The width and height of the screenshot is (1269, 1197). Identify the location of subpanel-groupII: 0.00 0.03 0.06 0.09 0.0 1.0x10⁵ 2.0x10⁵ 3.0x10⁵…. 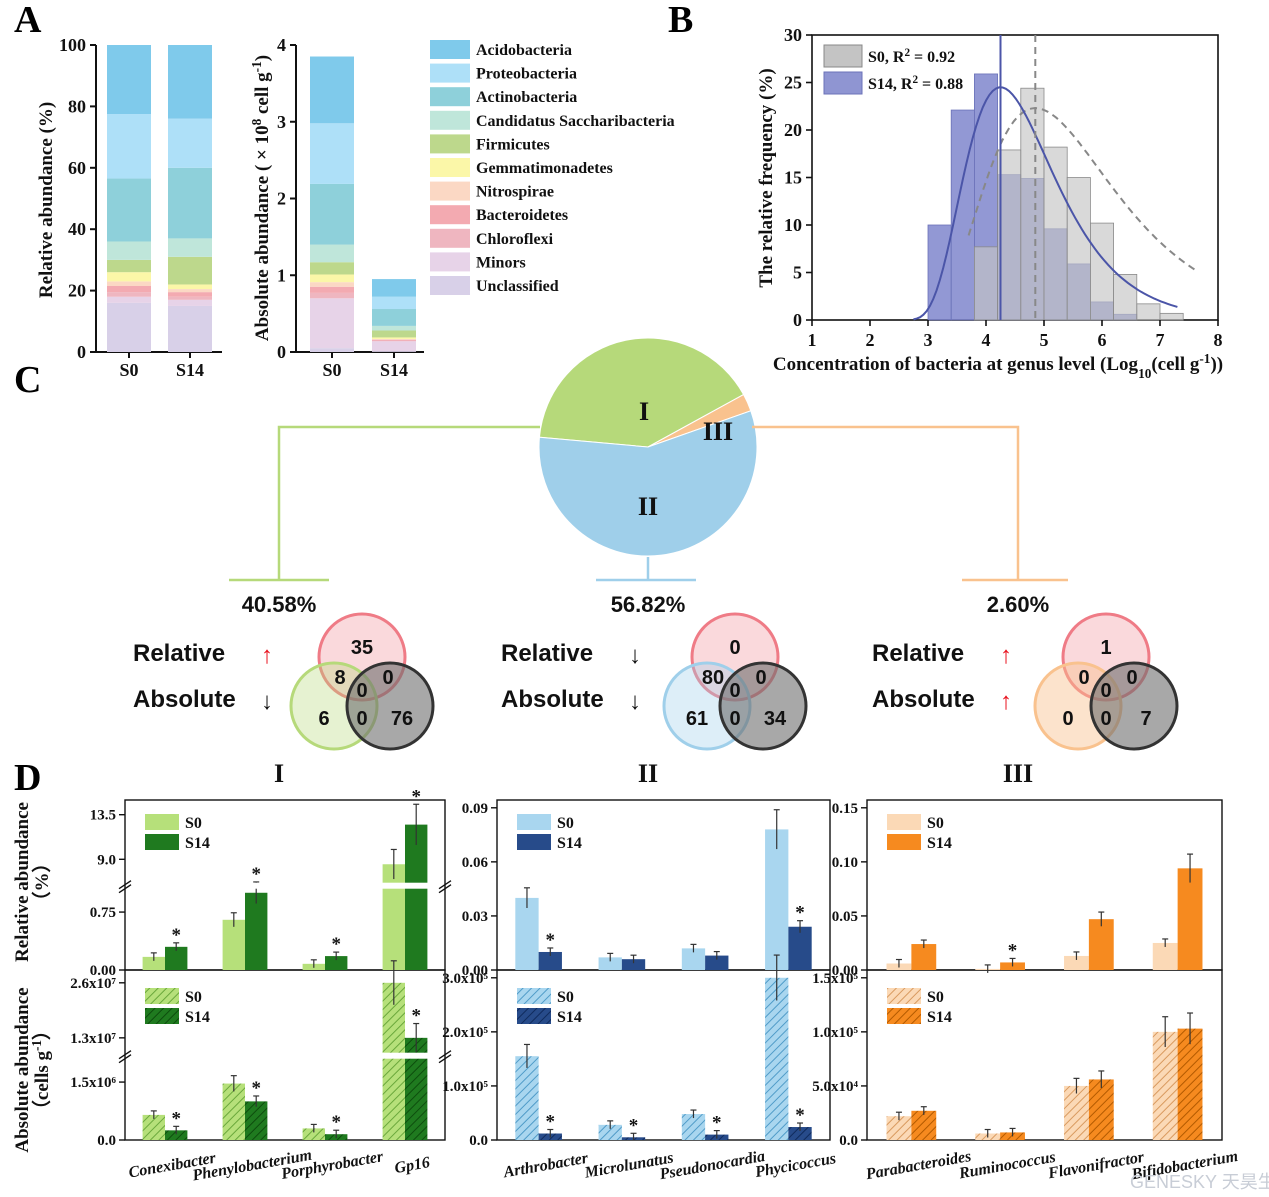
(639, 991).